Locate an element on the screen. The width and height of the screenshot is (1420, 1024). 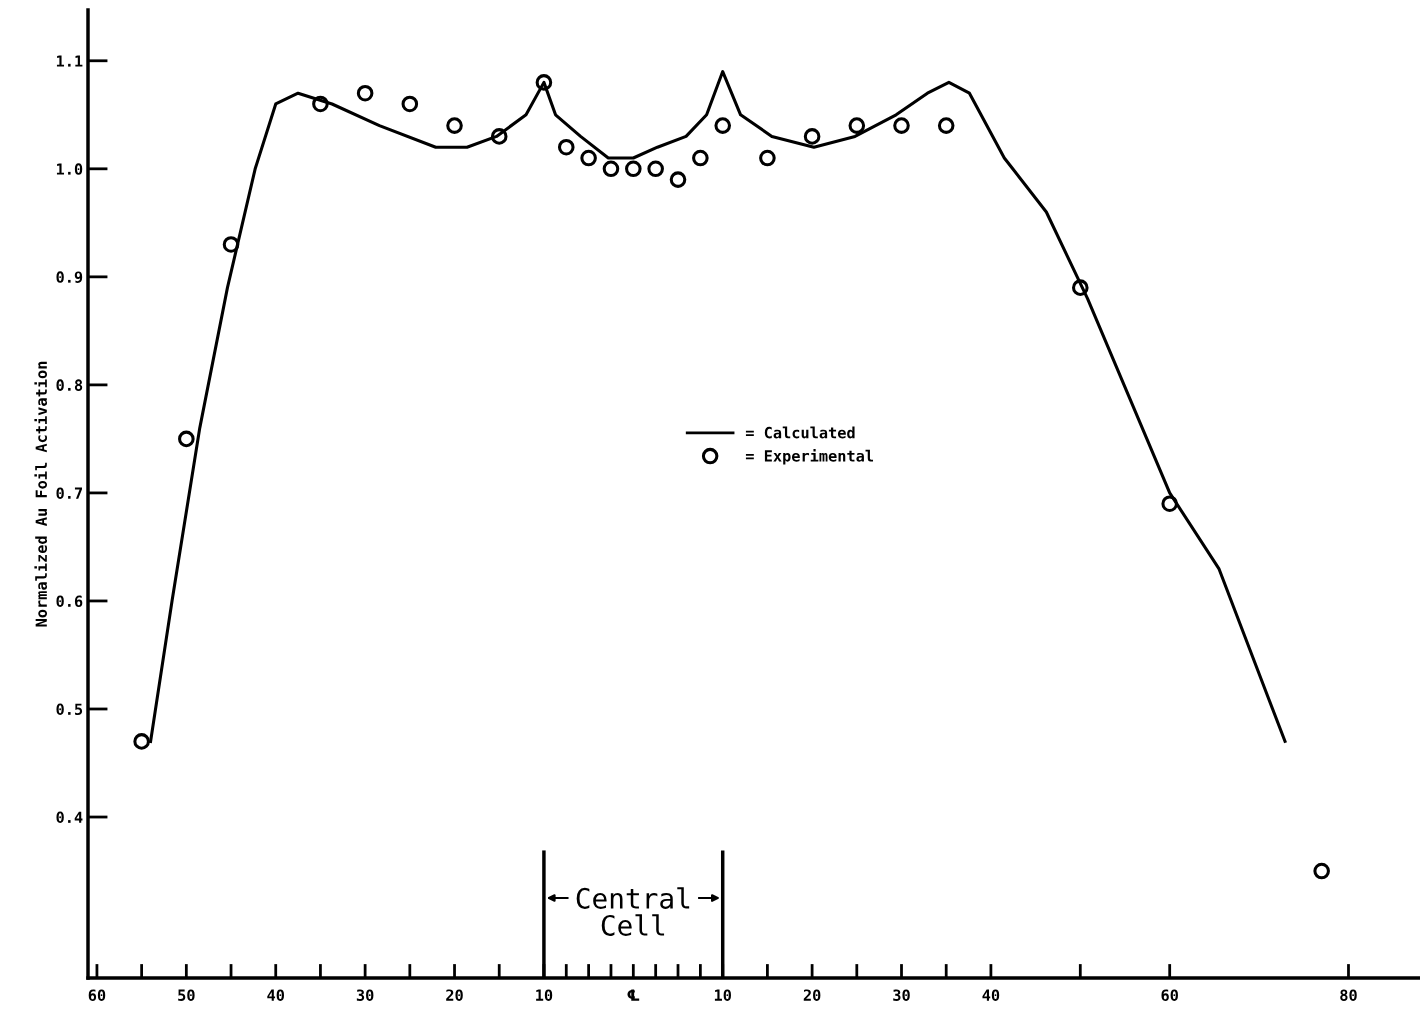
annotation: Central Cell is located at coordinates (633, 911).